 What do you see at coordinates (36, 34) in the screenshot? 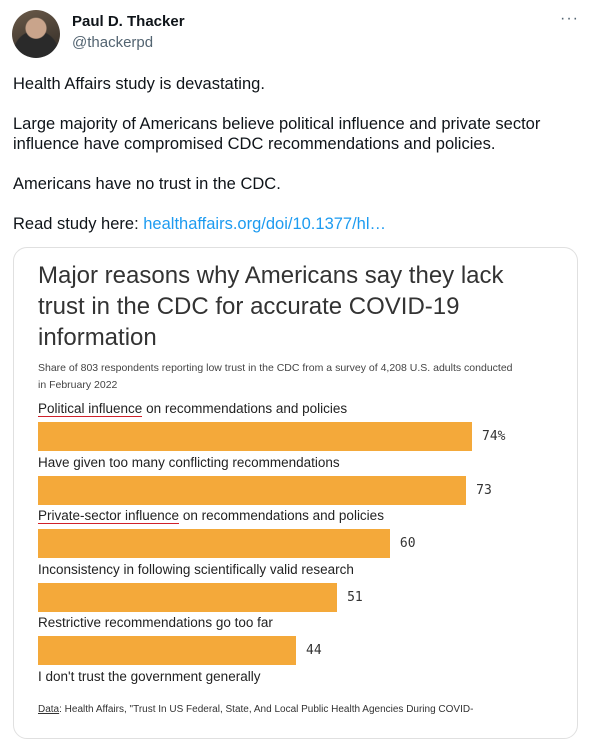
I see `avatar` at bounding box center [36, 34].